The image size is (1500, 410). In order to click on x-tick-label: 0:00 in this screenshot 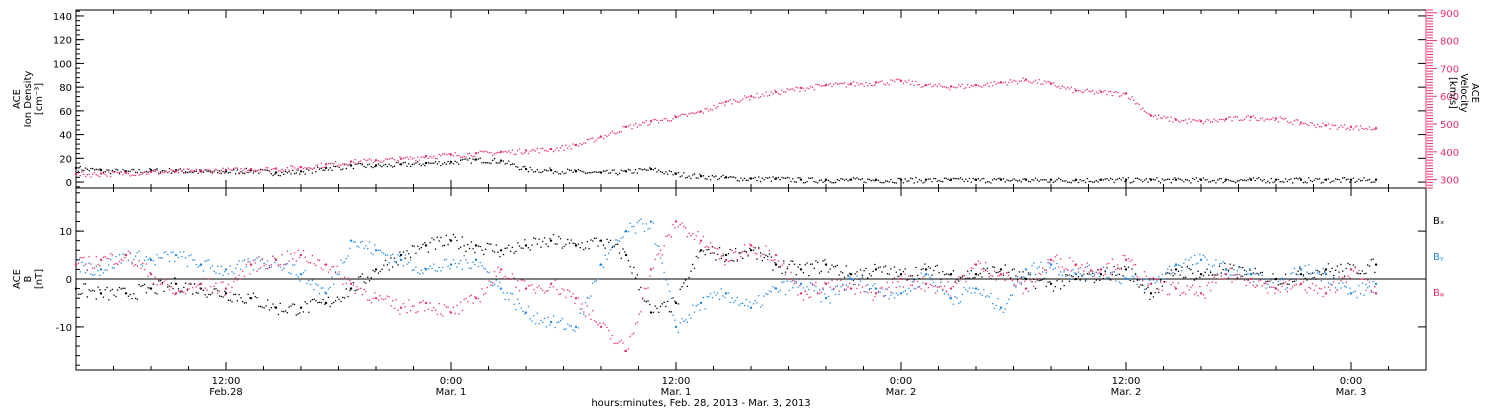, I will do `click(901, 381)`.